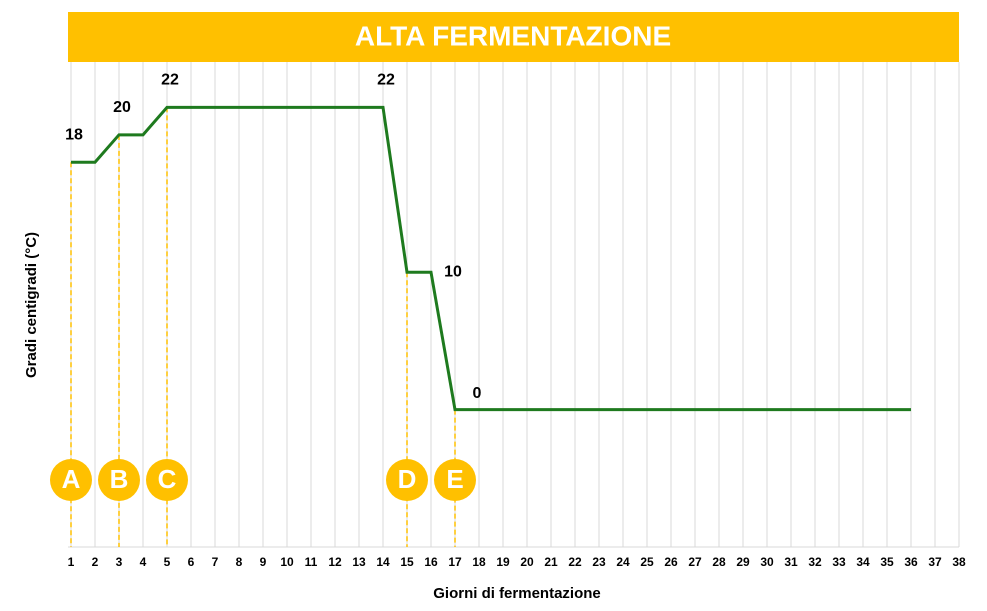 This screenshot has height=611, width=987. I want to click on x-axis-label: Giorni di fermentazione, so click(517, 593).